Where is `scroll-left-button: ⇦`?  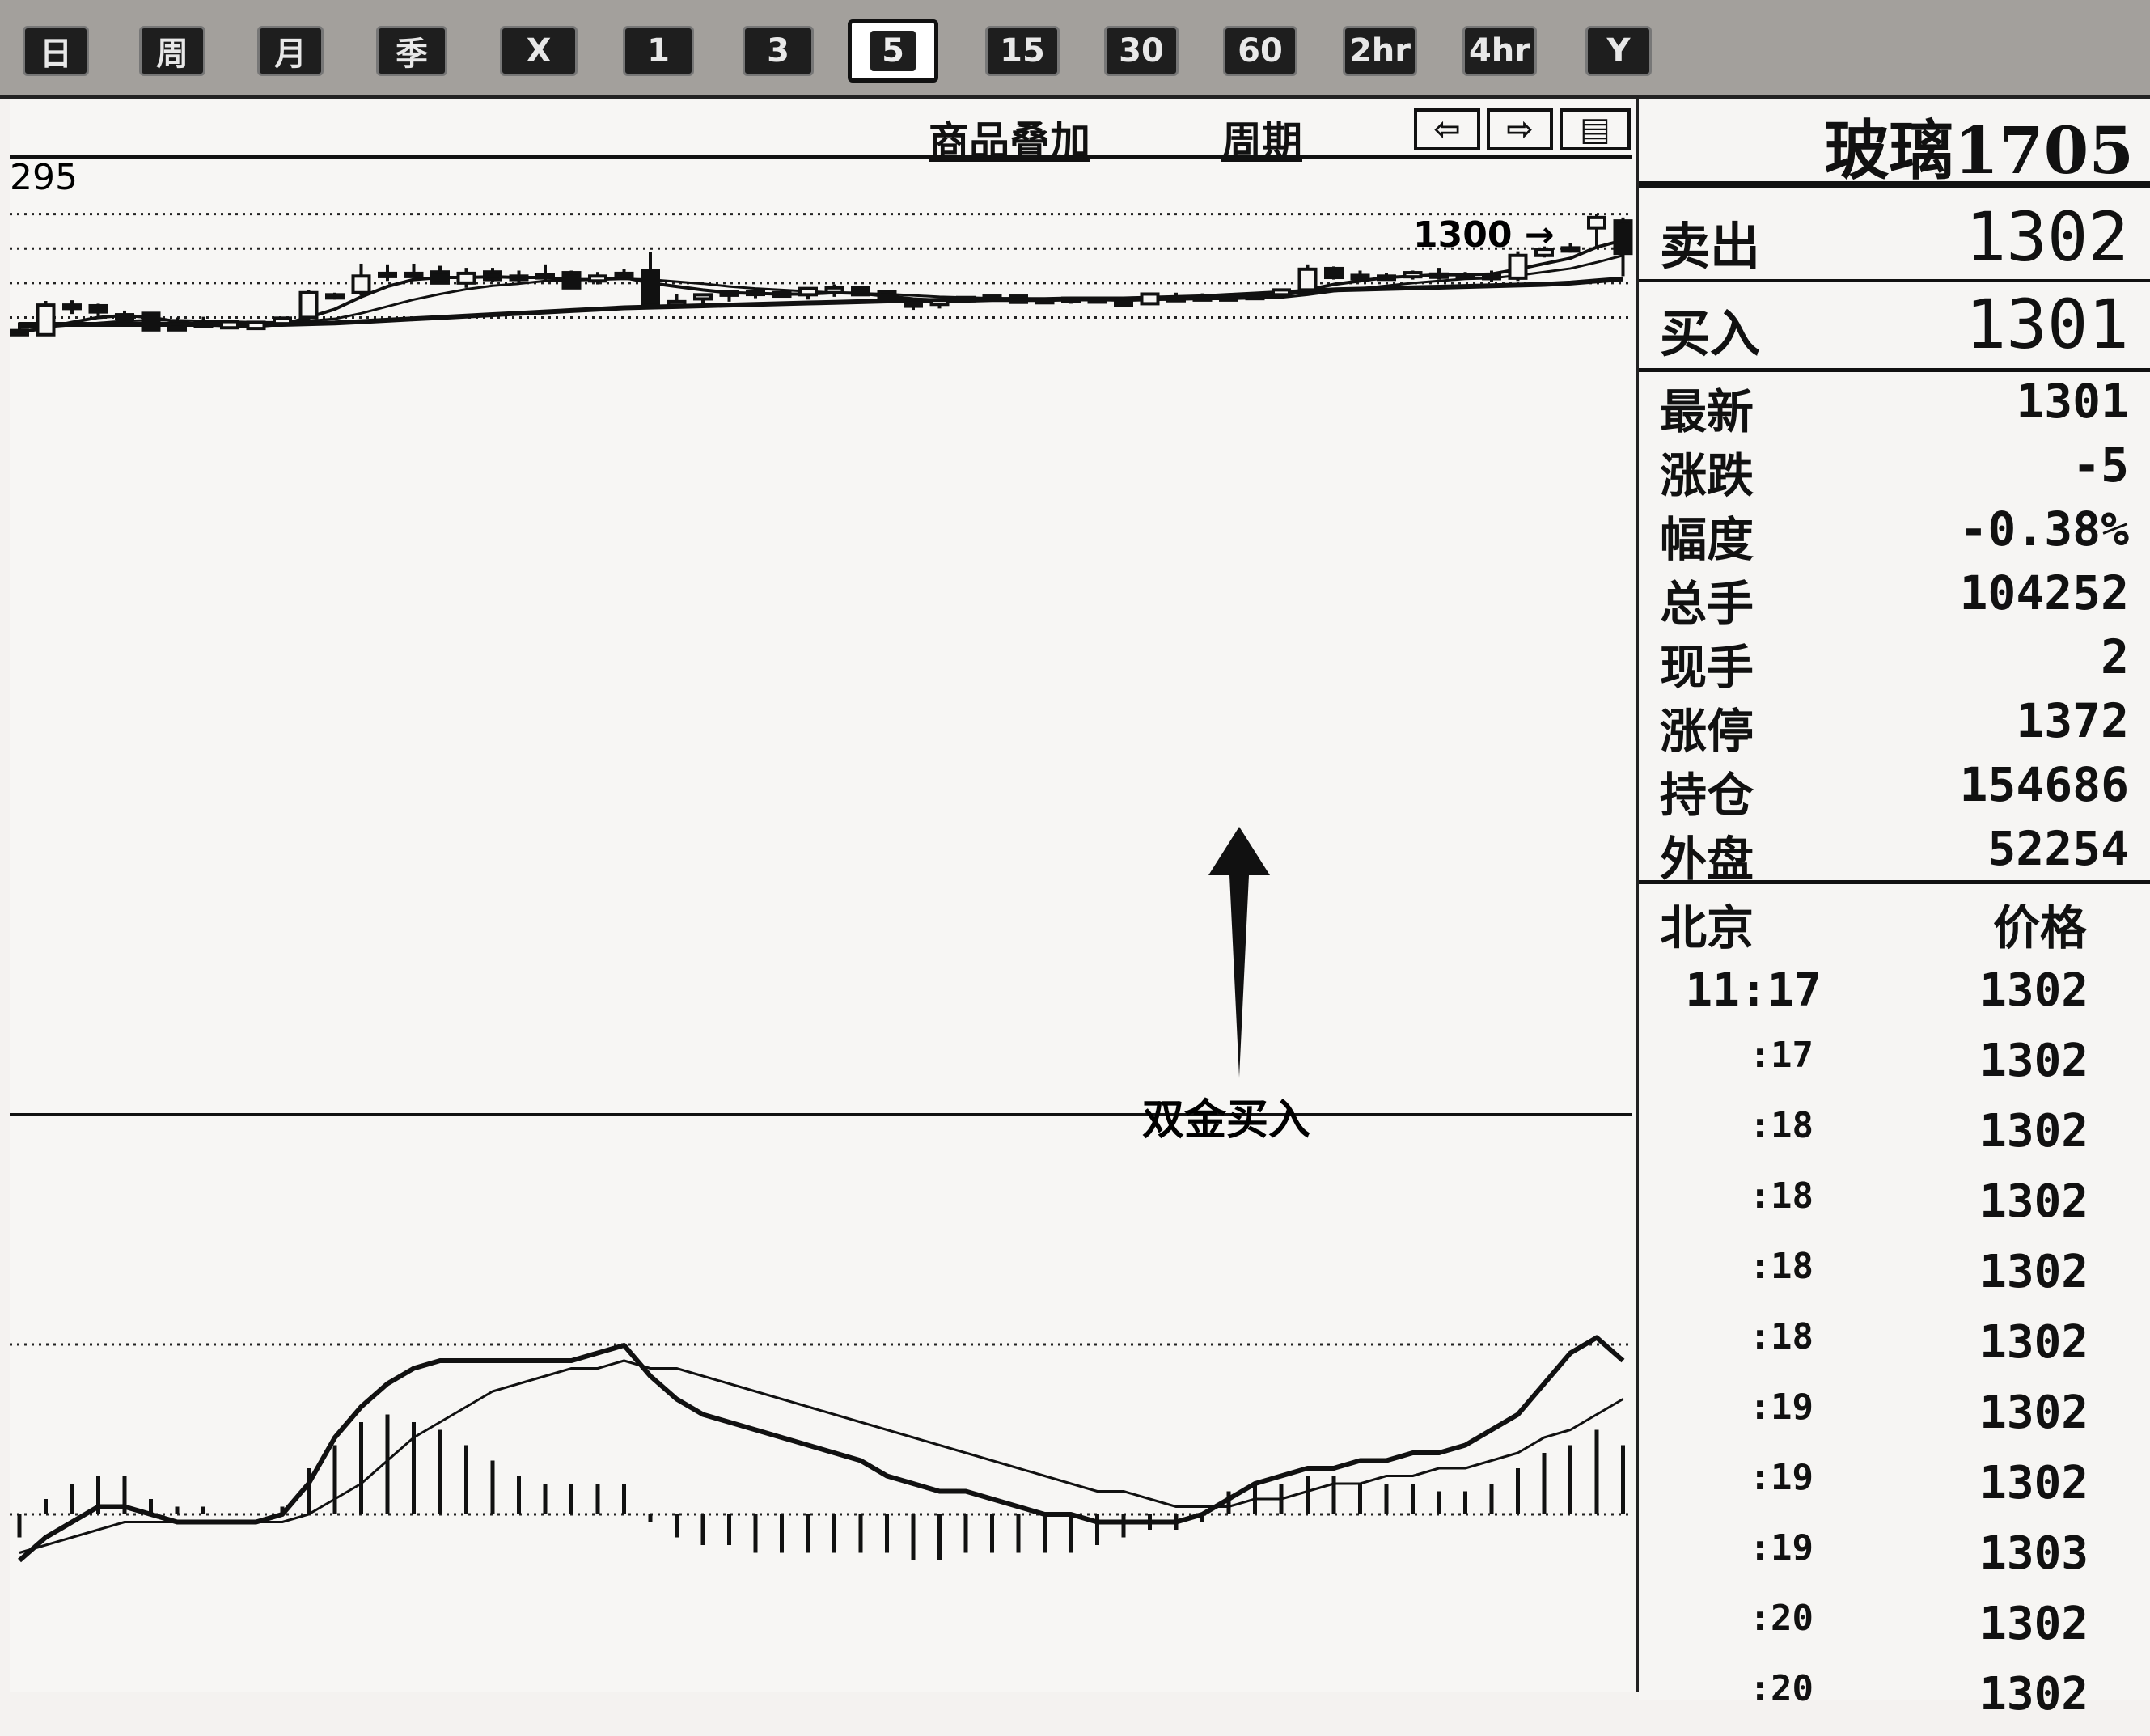
scroll-left-button: ⇦ is located at coordinates (1447, 129).